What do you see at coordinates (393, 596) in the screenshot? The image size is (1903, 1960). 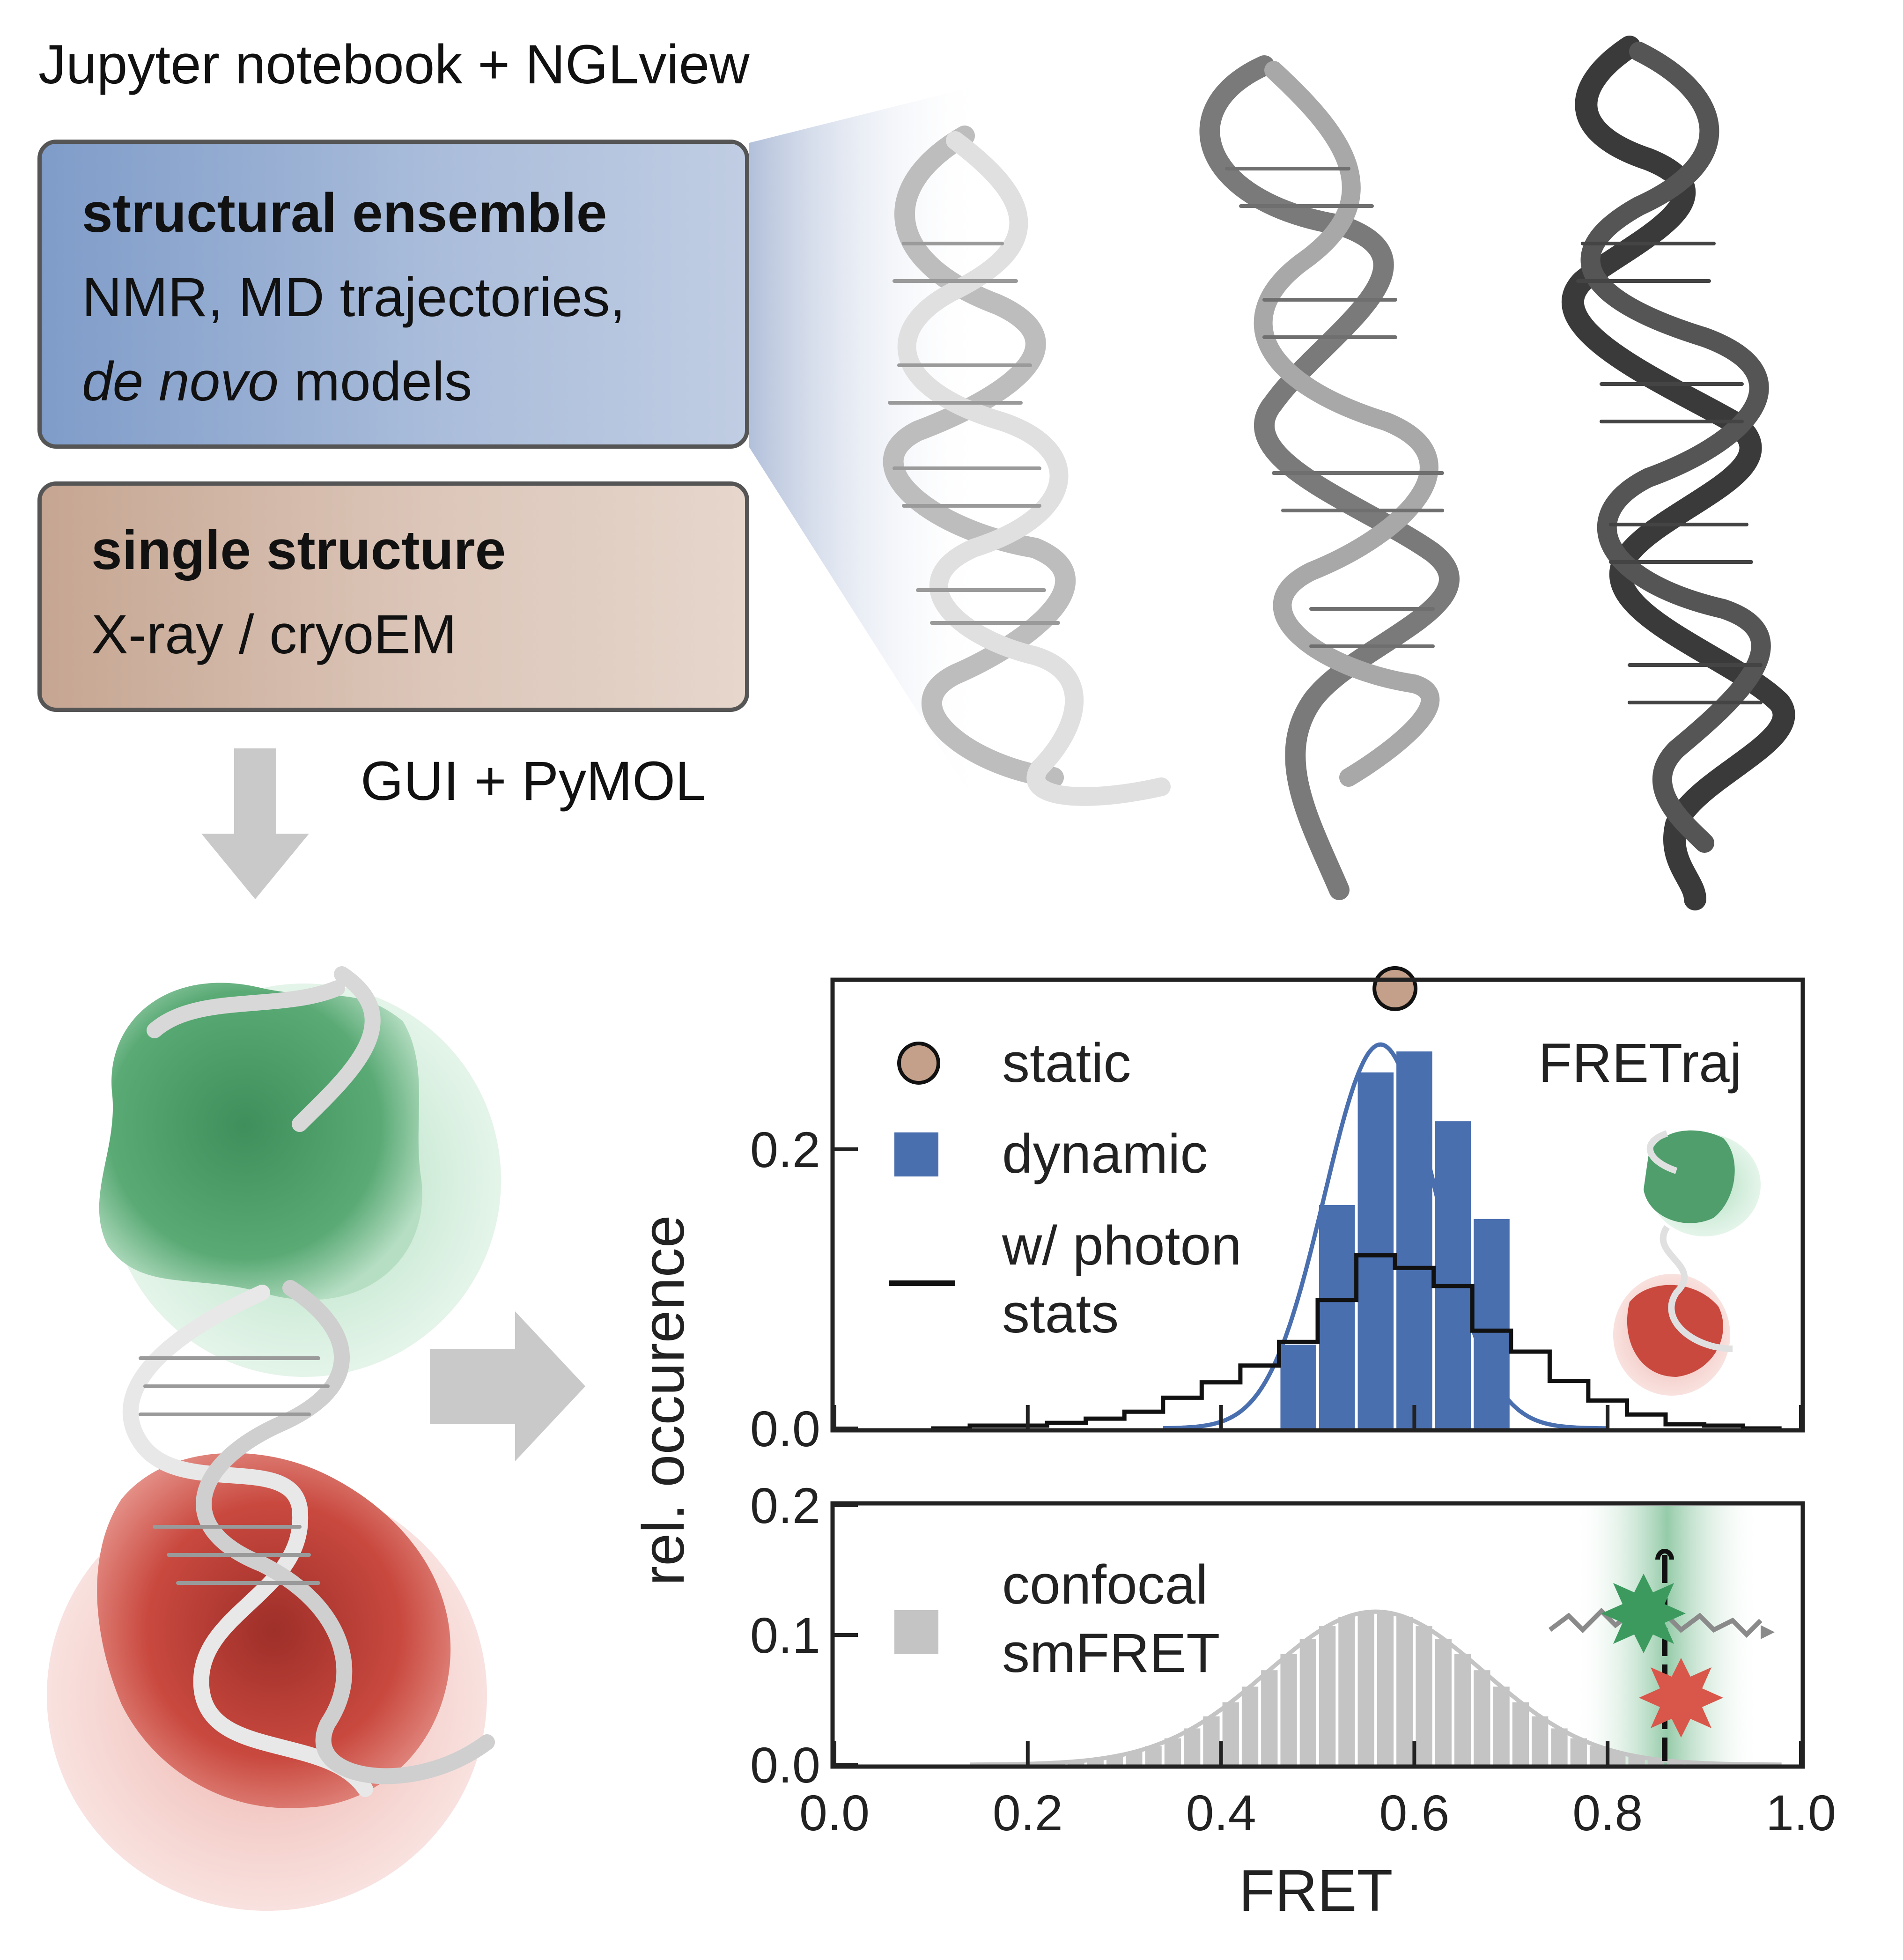 I see `single-structure-box: single structure X-ray / cryoEM` at bounding box center [393, 596].